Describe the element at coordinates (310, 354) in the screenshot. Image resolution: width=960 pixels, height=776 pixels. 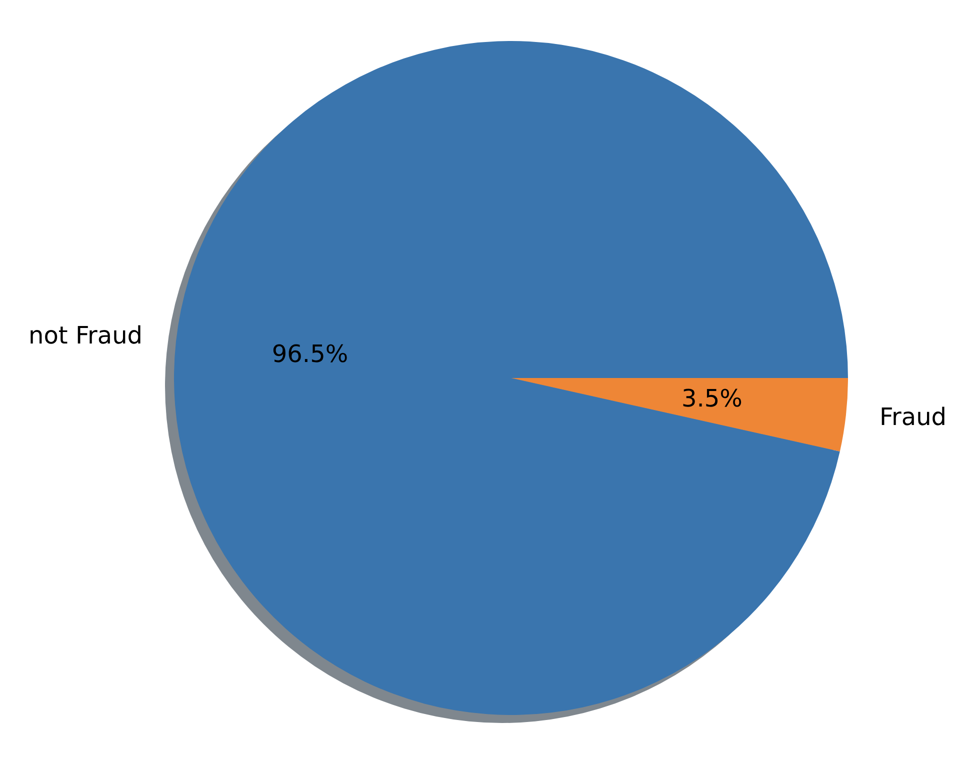
I see `data-label: 96.5%` at that location.